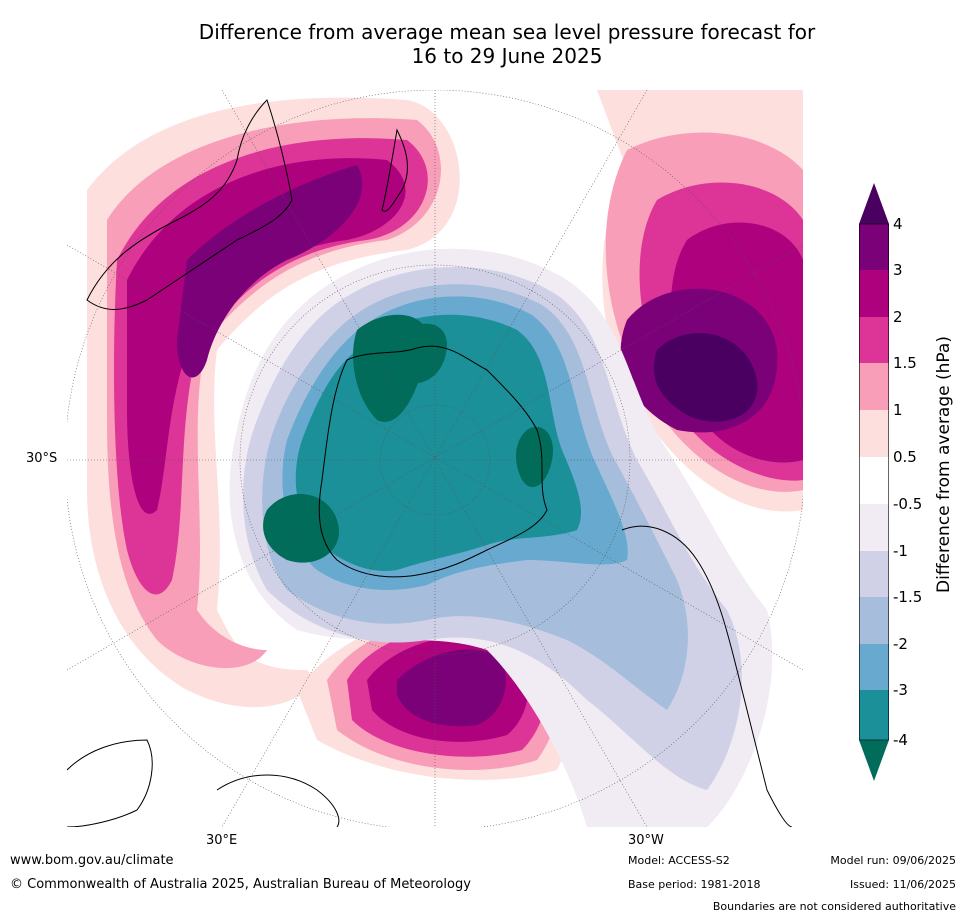 This screenshot has height=919, width=965. What do you see at coordinates (433, 461) in the screenshot?
I see `antarctica-coastline` at bounding box center [433, 461].